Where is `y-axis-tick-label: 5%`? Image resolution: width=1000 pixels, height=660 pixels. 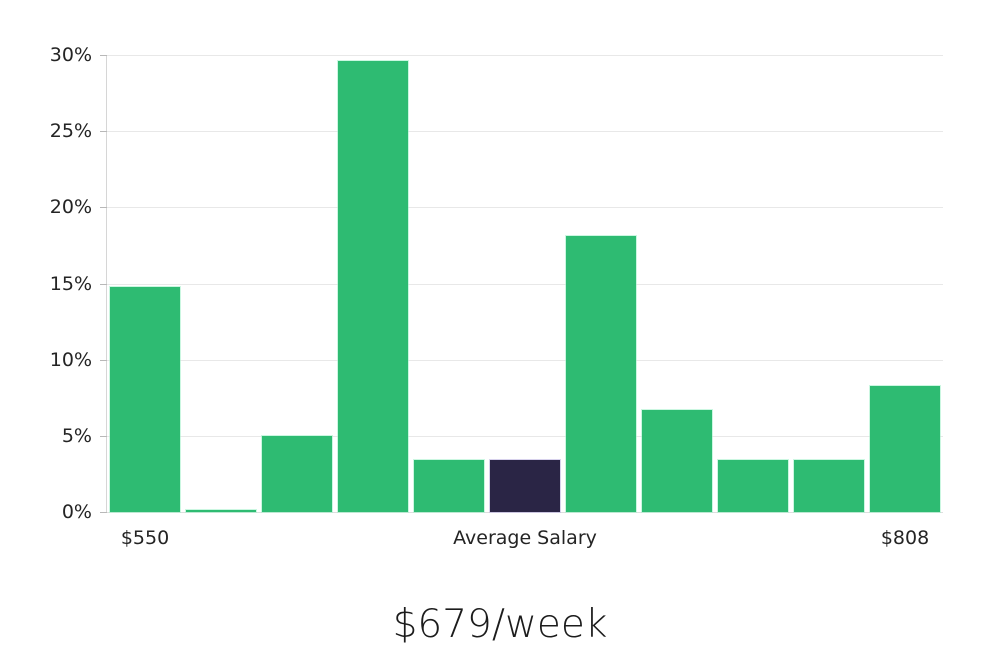
y-axis-tick-label: 5% is located at coordinates (76, 435).